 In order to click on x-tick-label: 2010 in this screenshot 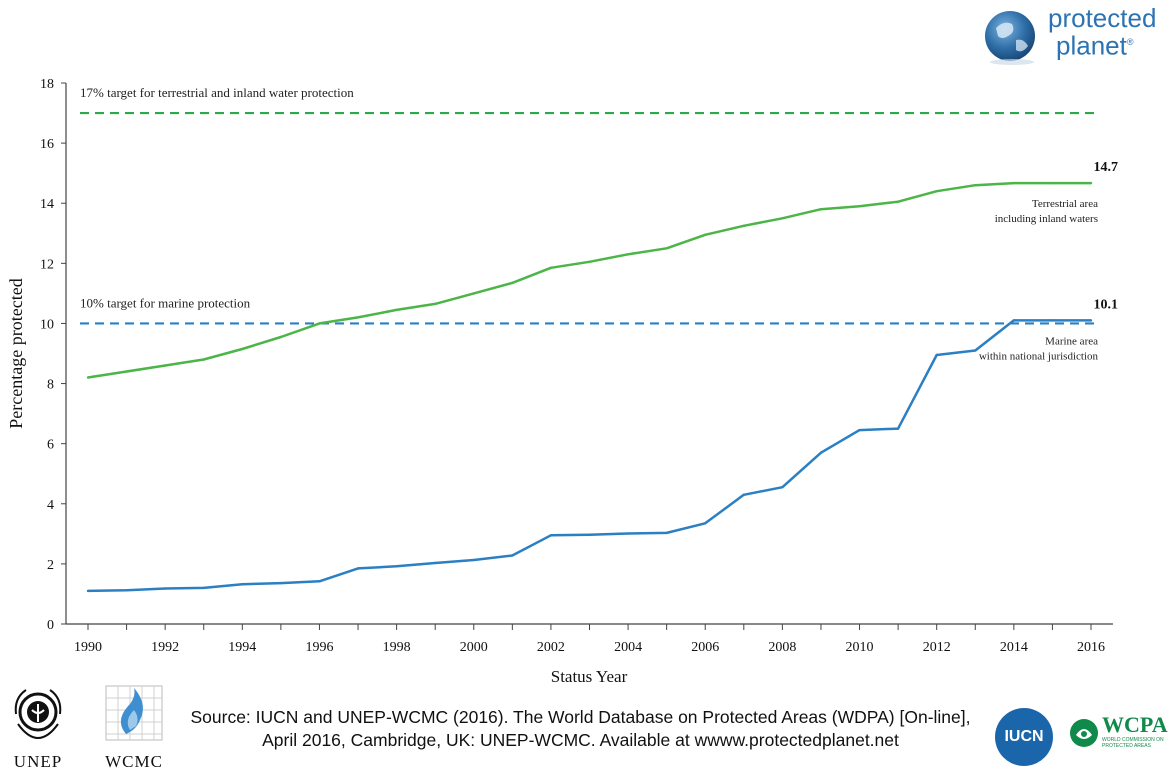, I will do `click(860, 647)`.